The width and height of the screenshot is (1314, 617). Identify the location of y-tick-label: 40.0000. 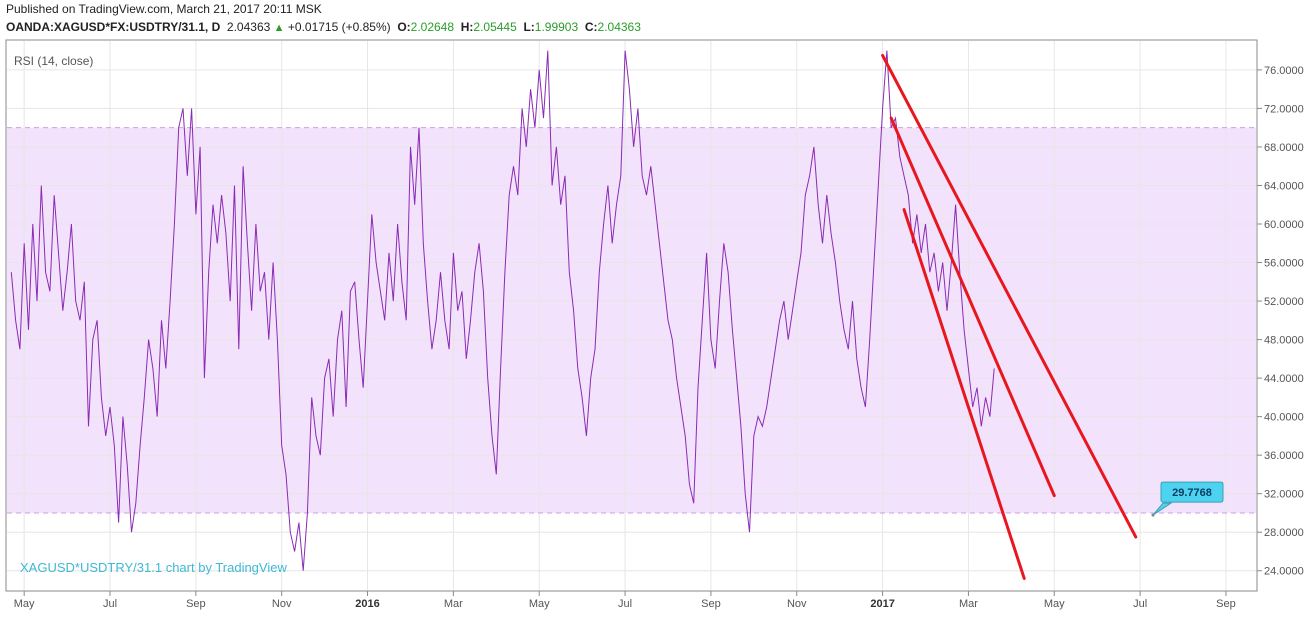
(1284, 418).